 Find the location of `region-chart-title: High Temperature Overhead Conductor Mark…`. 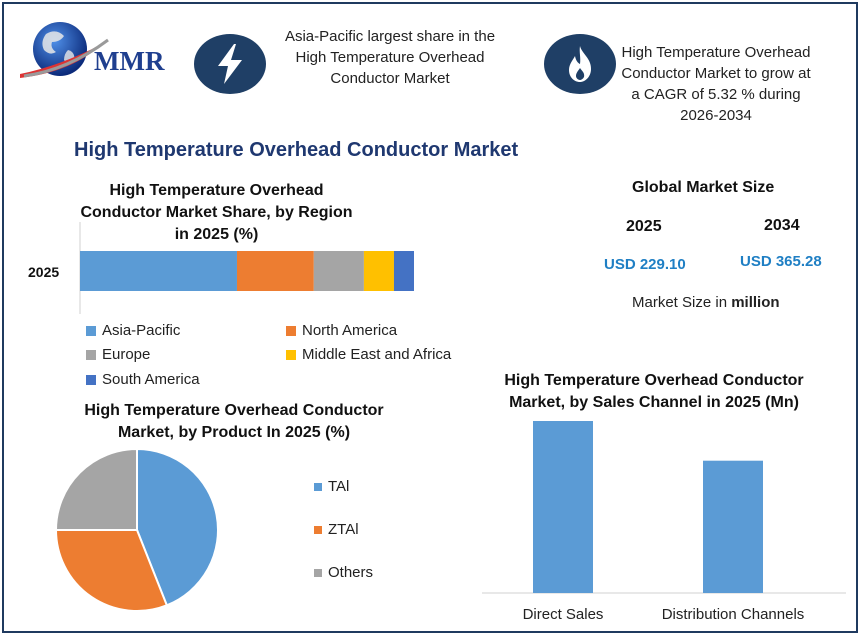

region-chart-title: High Temperature Overhead Conductor Mark… is located at coordinates (216, 212).